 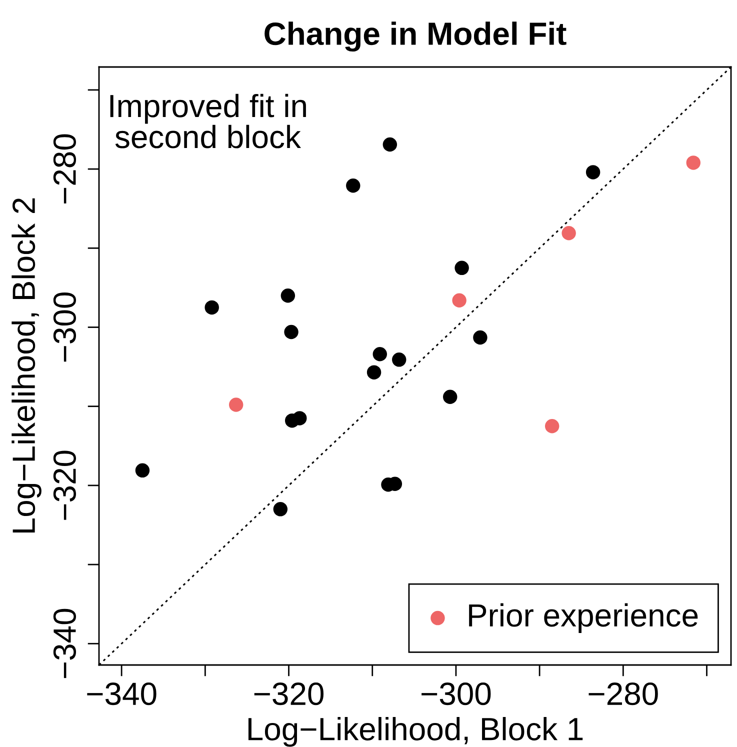 What do you see at coordinates (64, 169) in the screenshot?
I see `y-tick-label: −280` at bounding box center [64, 169].